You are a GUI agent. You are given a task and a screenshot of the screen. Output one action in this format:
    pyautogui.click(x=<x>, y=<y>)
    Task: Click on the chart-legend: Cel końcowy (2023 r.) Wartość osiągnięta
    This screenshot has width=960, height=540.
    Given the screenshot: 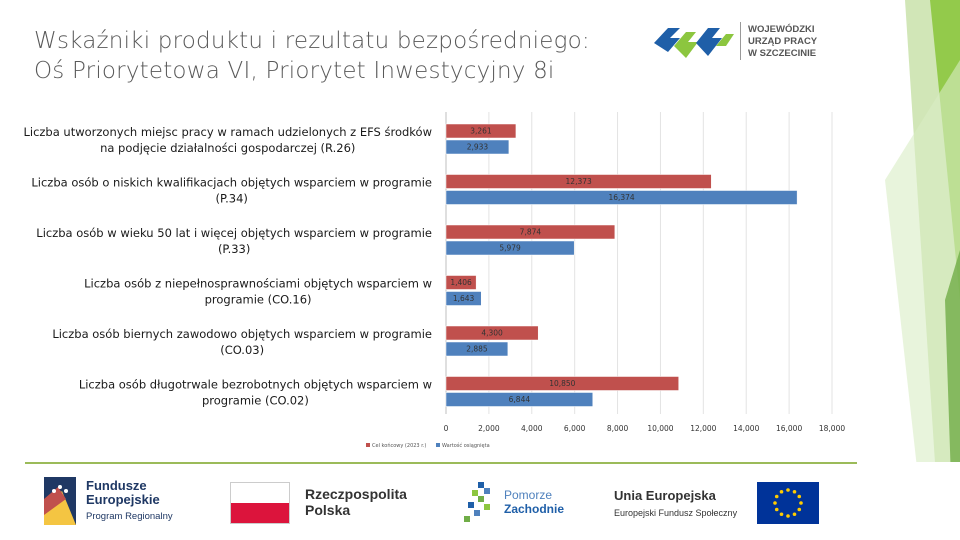 What is the action you would take?
    pyautogui.click(x=428, y=445)
    